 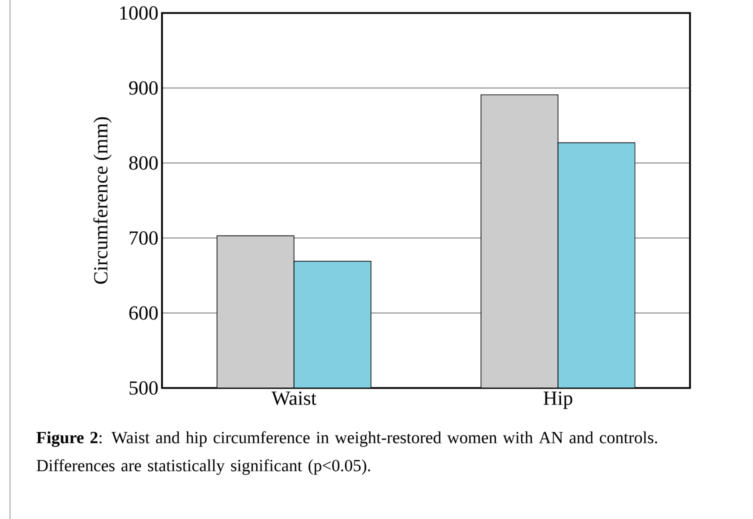 What do you see at coordinates (143, 313) in the screenshot?
I see `y-tick-label: 600` at bounding box center [143, 313].